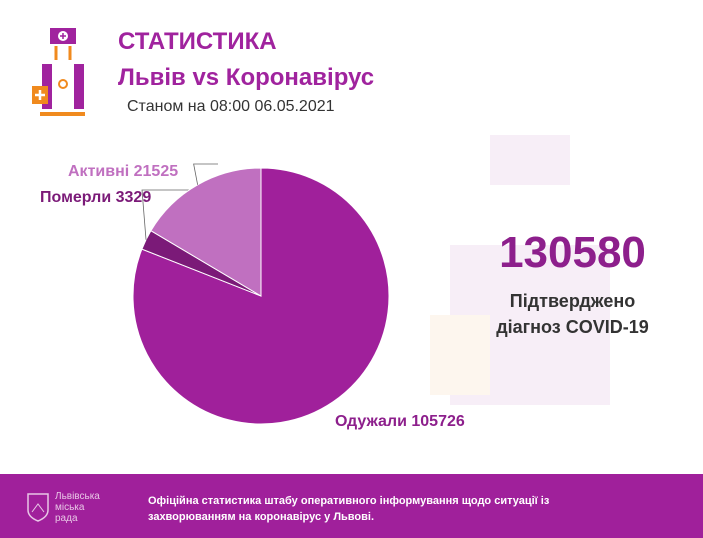 This screenshot has height=538, width=703. What do you see at coordinates (572, 252) in the screenshot?
I see `total-confirmed-value: 130580` at bounding box center [572, 252].